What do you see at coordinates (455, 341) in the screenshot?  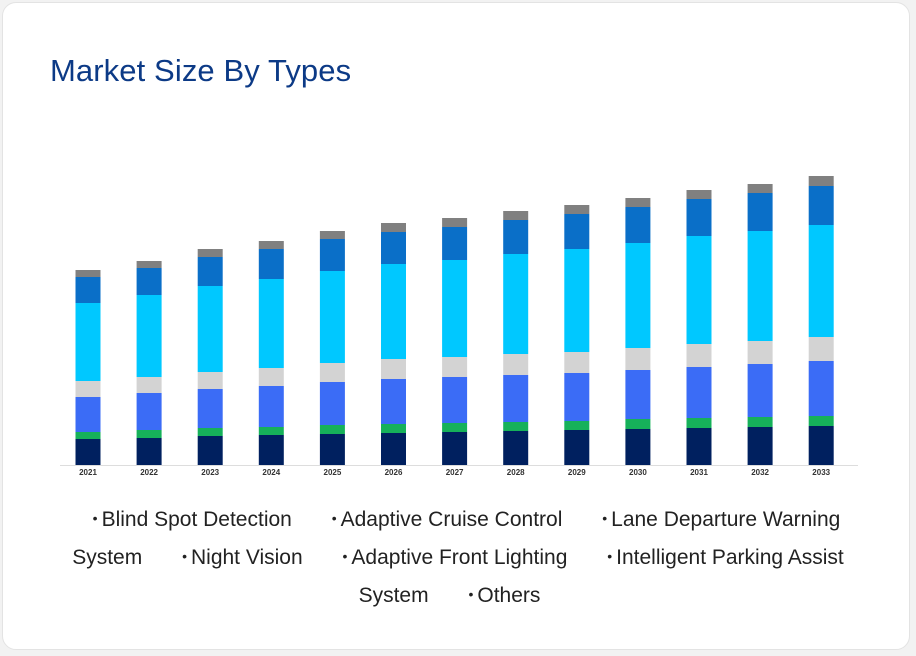 I see `bar-stack-2027` at bounding box center [455, 341].